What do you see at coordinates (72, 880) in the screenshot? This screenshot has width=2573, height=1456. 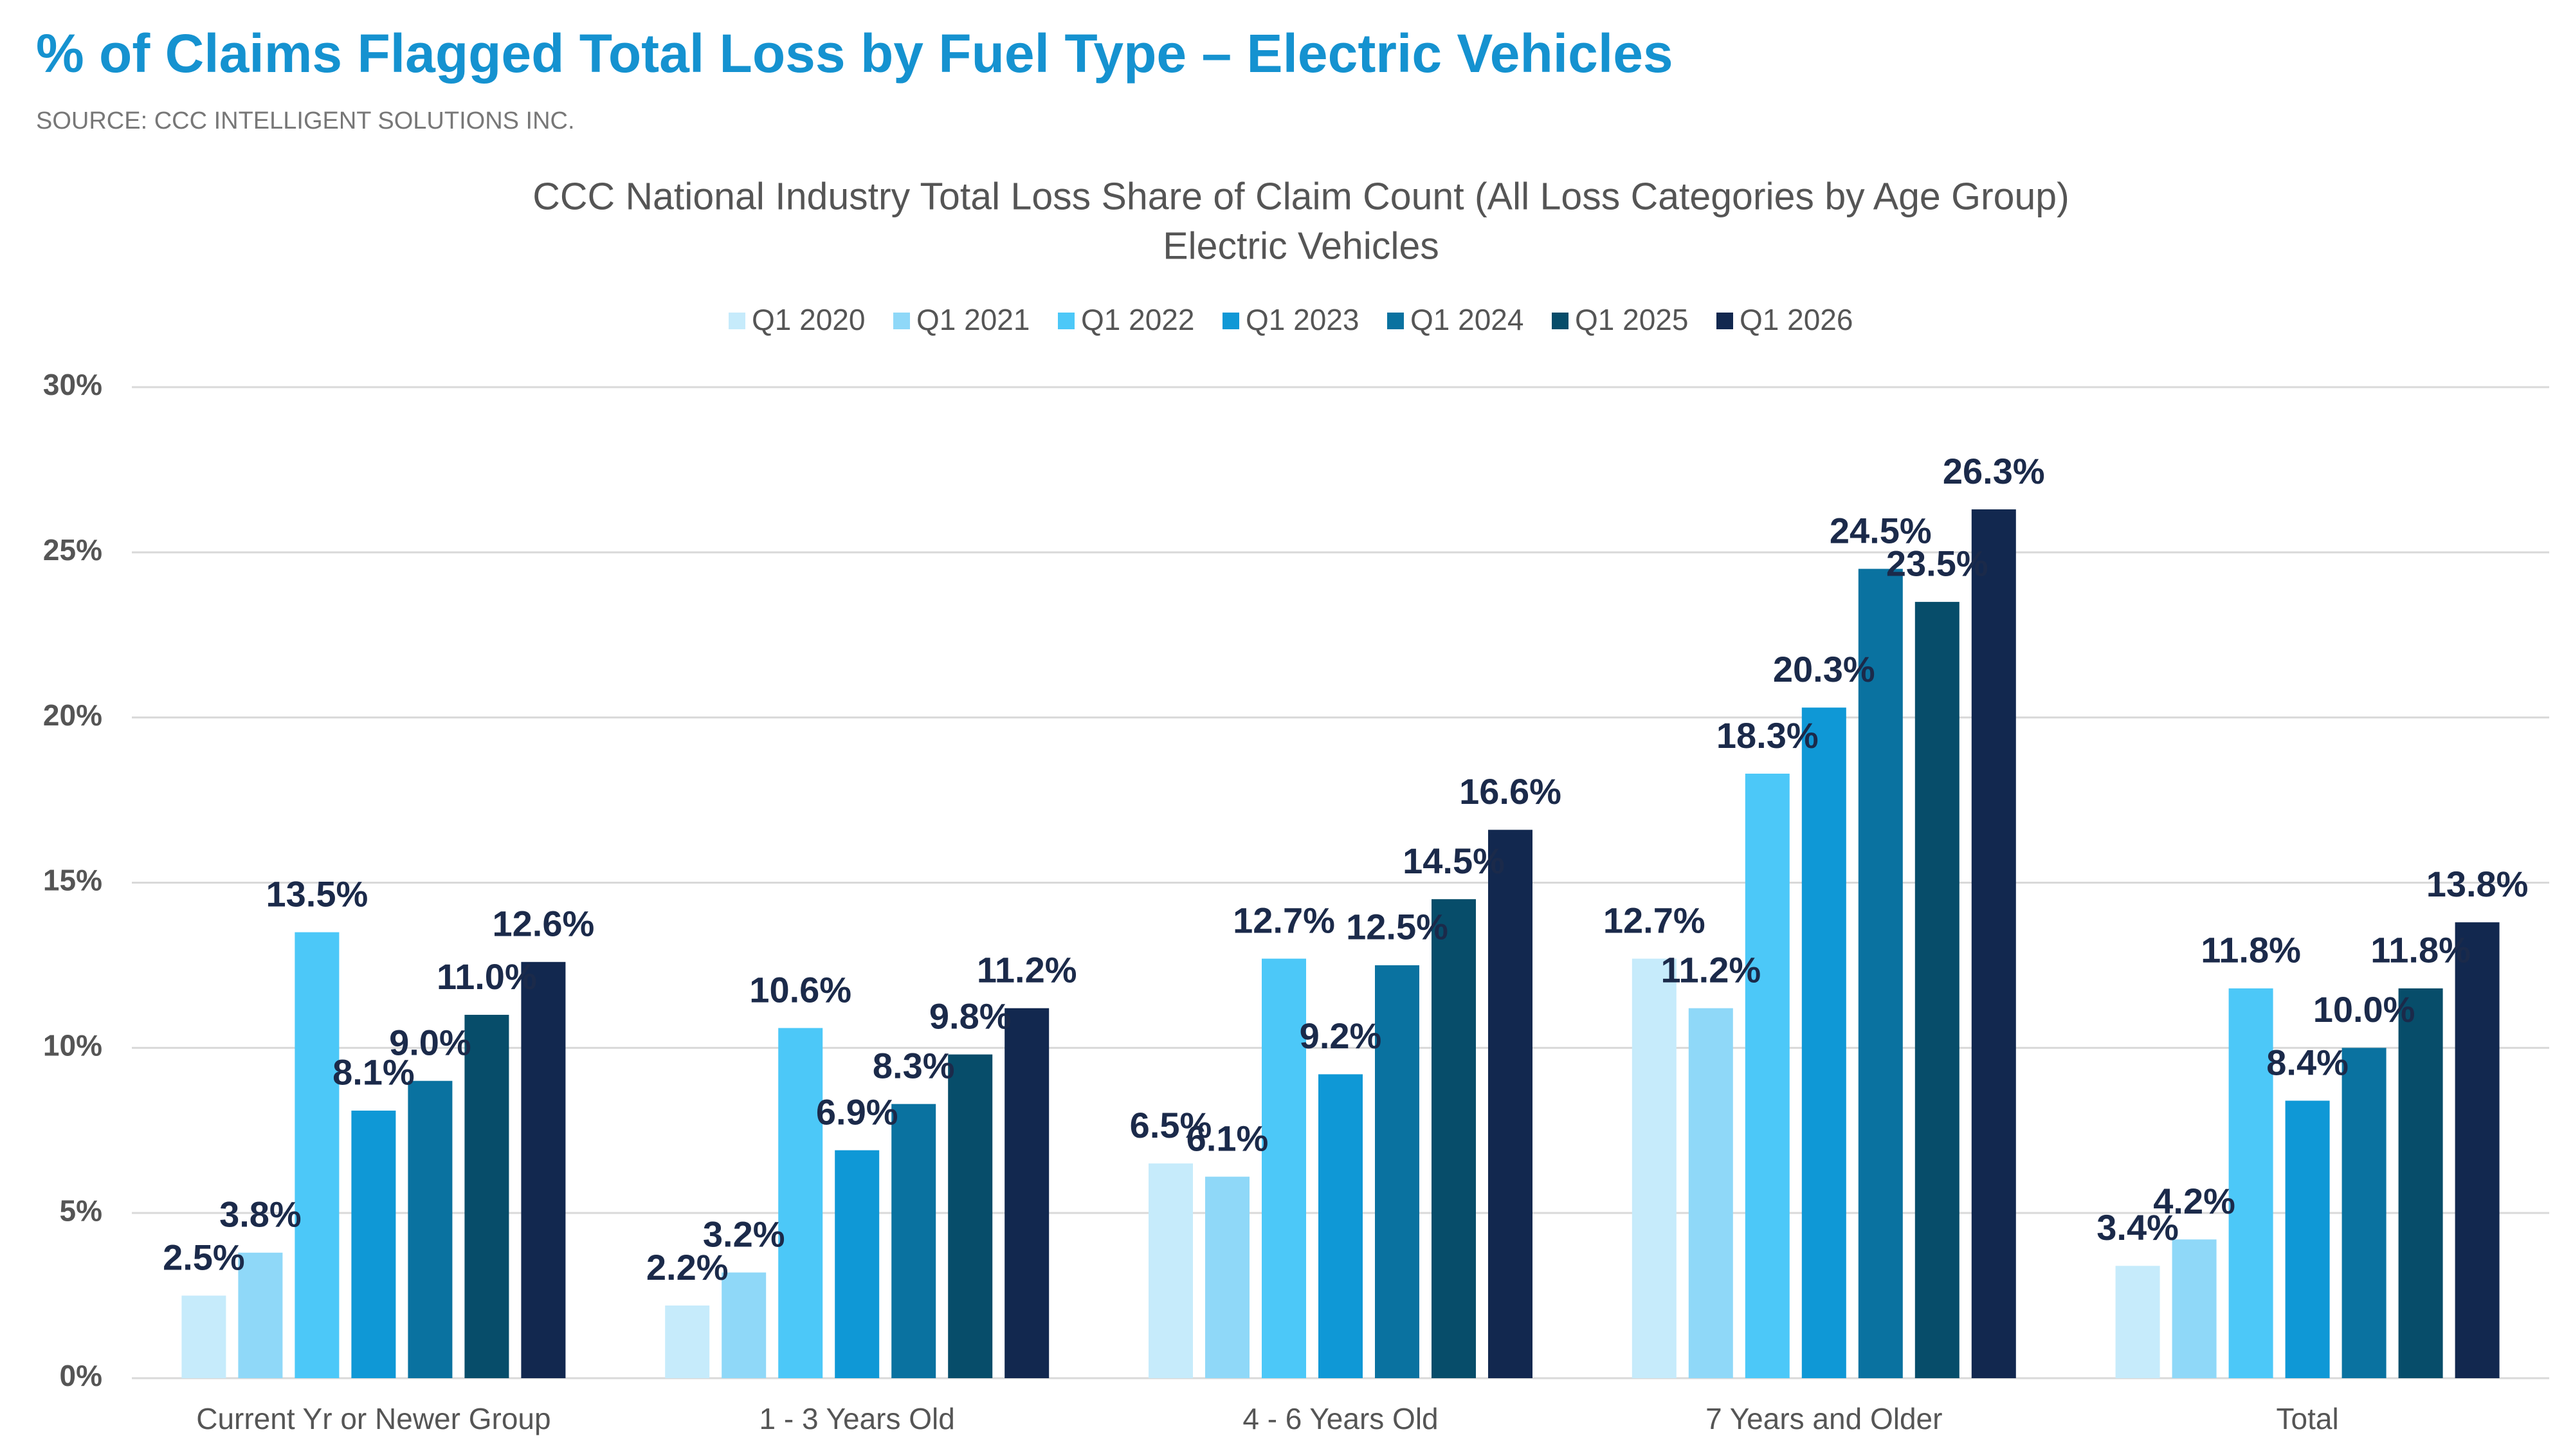 I see `y-tick-label: 15%` at bounding box center [72, 880].